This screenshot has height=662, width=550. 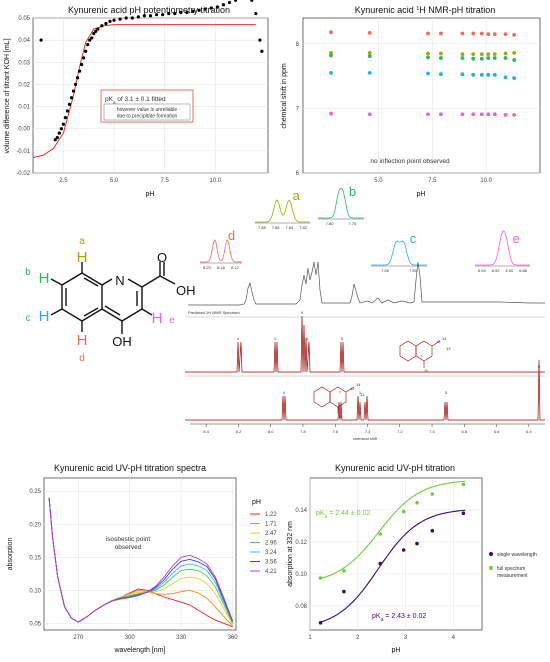 I want to click on h-bond-e, so click(x=147, y=312).